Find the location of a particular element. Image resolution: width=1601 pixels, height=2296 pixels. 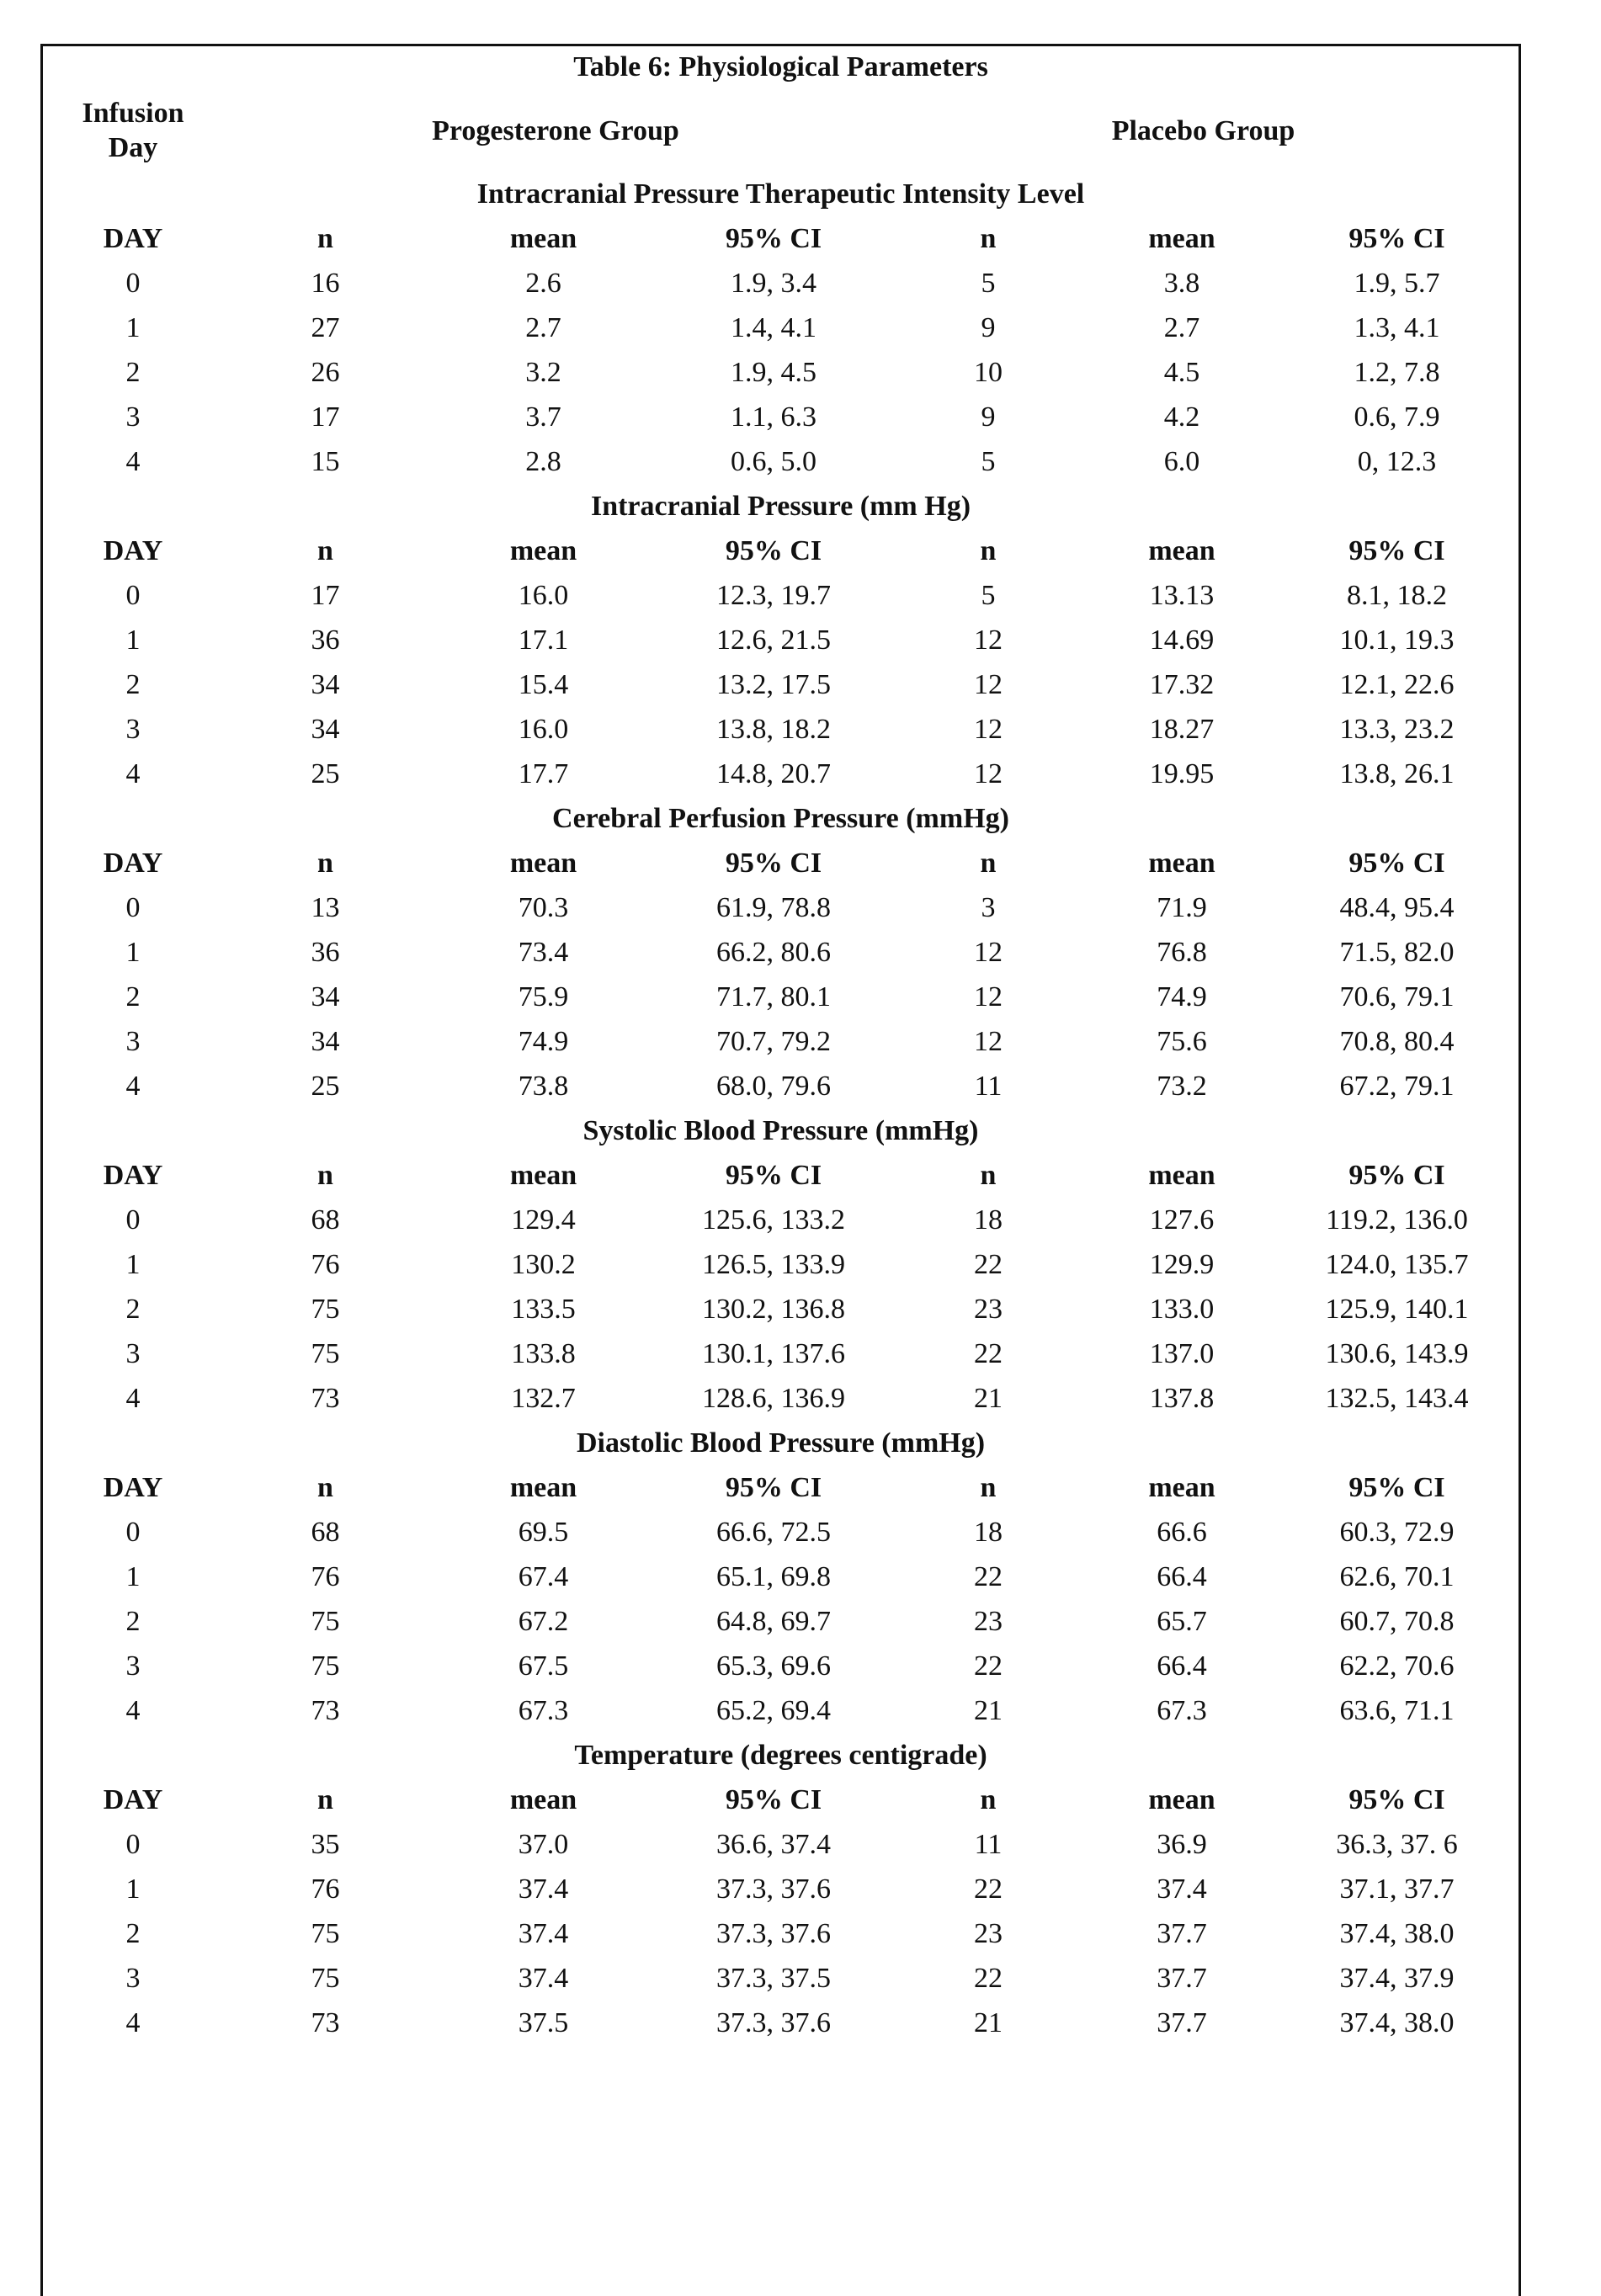

cell-text: 48.4, 95.4 is located at coordinates (1397, 907).